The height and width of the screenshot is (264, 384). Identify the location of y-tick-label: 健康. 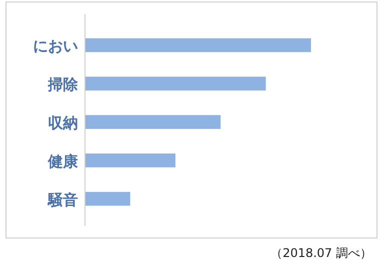
(63, 161).